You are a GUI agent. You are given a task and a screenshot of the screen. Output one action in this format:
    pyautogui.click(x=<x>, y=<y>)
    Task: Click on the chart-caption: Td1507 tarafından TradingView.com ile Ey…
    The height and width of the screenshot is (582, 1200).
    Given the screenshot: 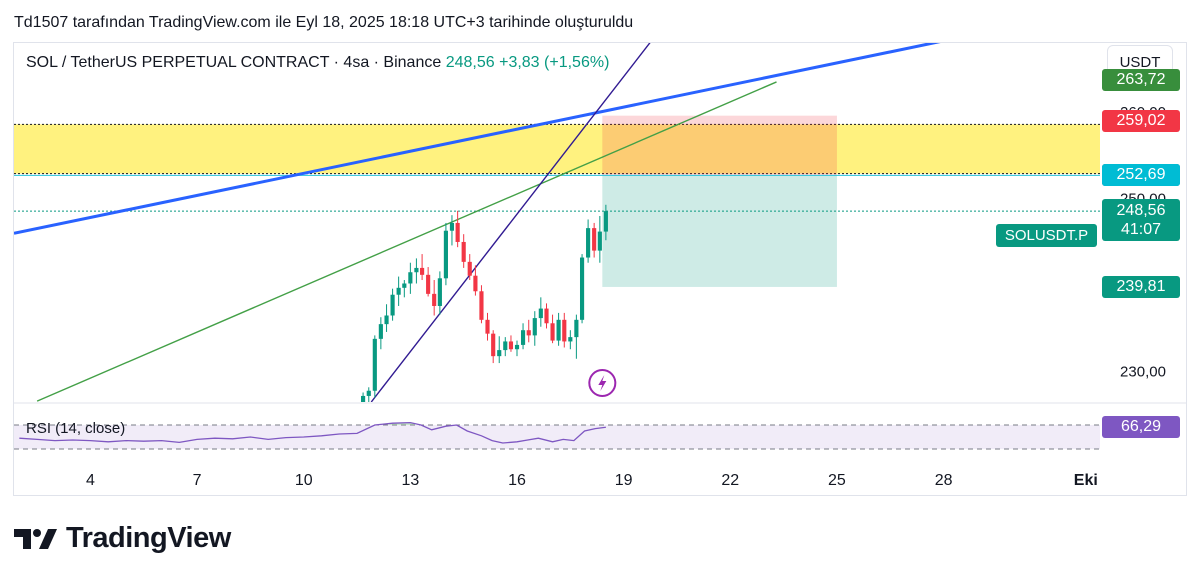 What is the action you would take?
    pyautogui.click(x=324, y=22)
    